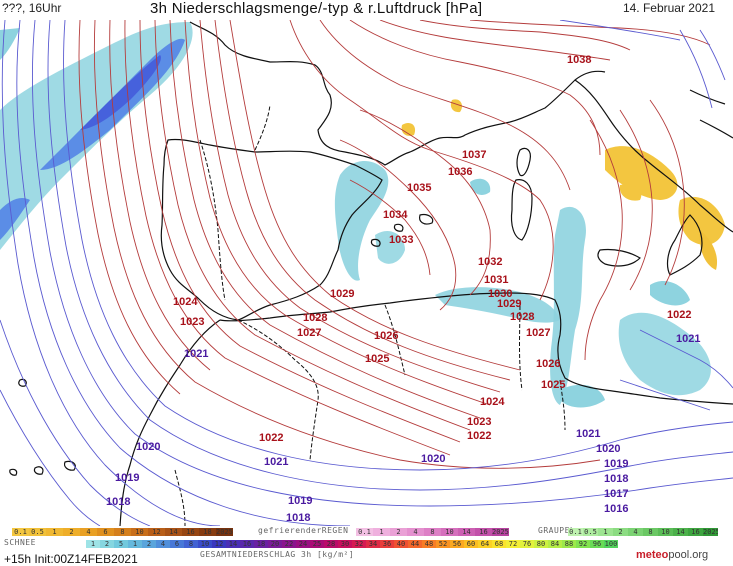  I want to click on legend-graupel-title: GRAUPEL, so click(557, 530).